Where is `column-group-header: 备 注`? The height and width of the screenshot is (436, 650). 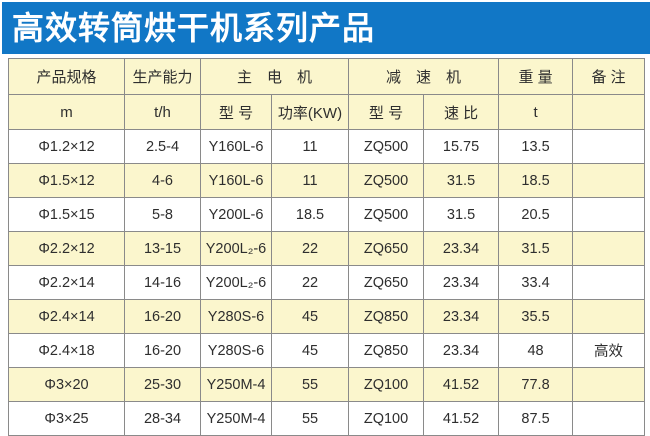 column-group-header: 备 注 is located at coordinates (609, 76).